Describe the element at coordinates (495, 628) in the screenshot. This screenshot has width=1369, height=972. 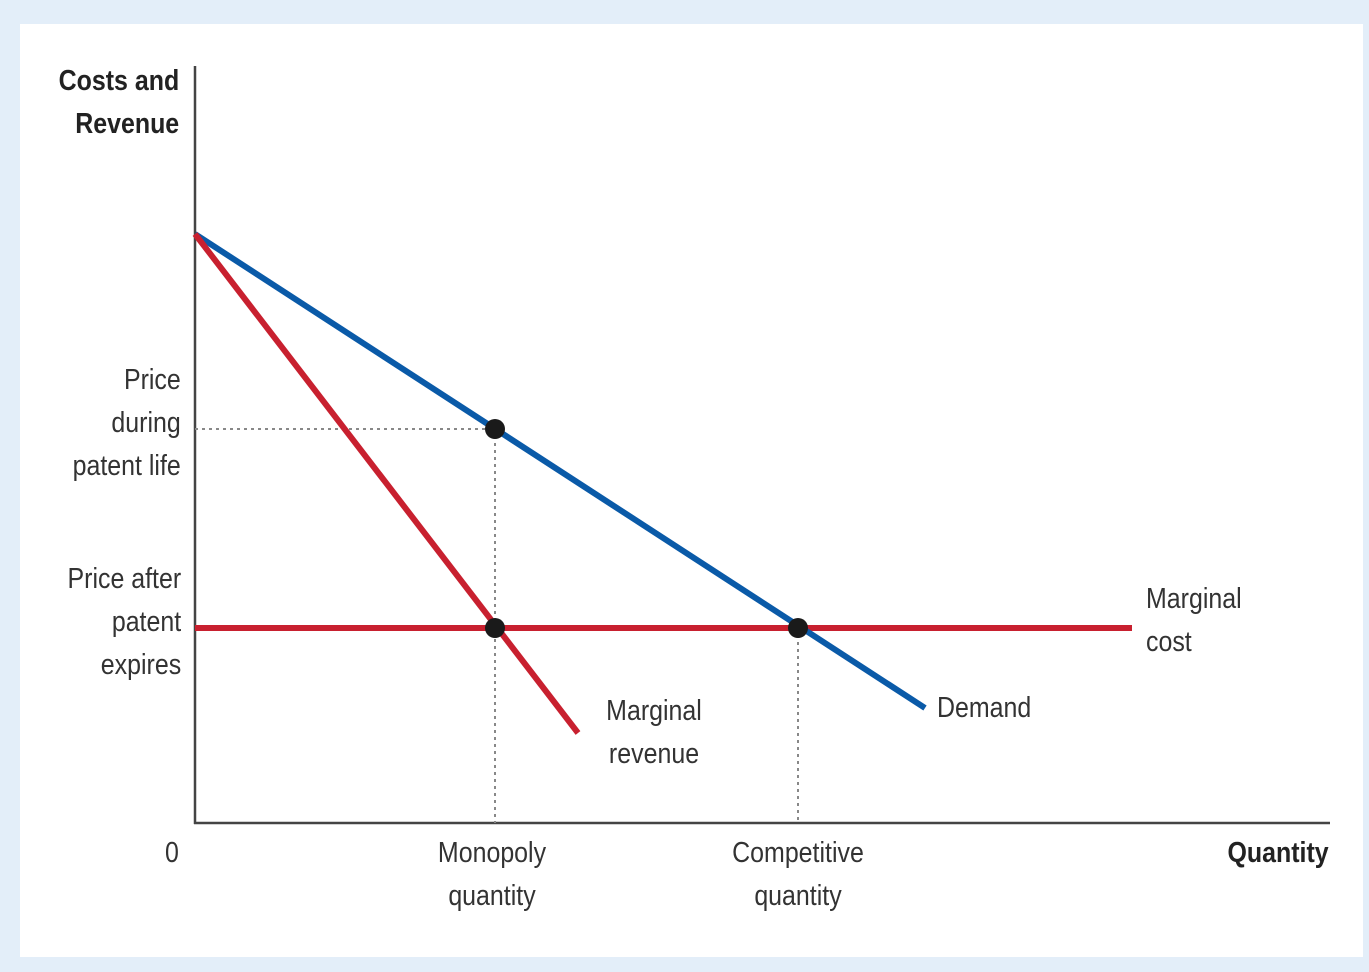
I see `monopoly-quantity-point` at that location.